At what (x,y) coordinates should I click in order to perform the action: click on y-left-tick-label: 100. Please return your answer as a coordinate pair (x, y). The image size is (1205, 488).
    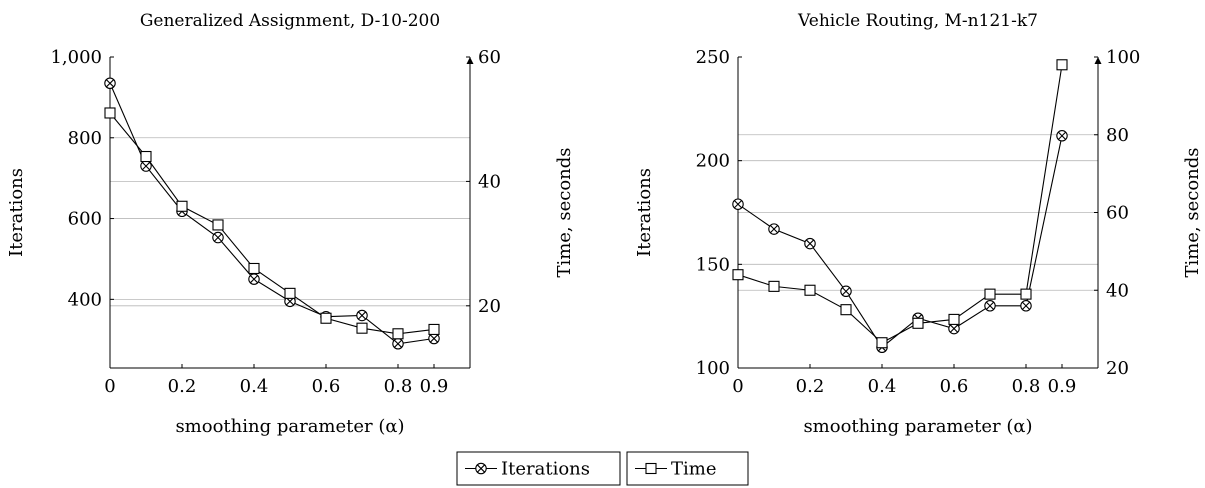
    Looking at the image, I should click on (713, 368).